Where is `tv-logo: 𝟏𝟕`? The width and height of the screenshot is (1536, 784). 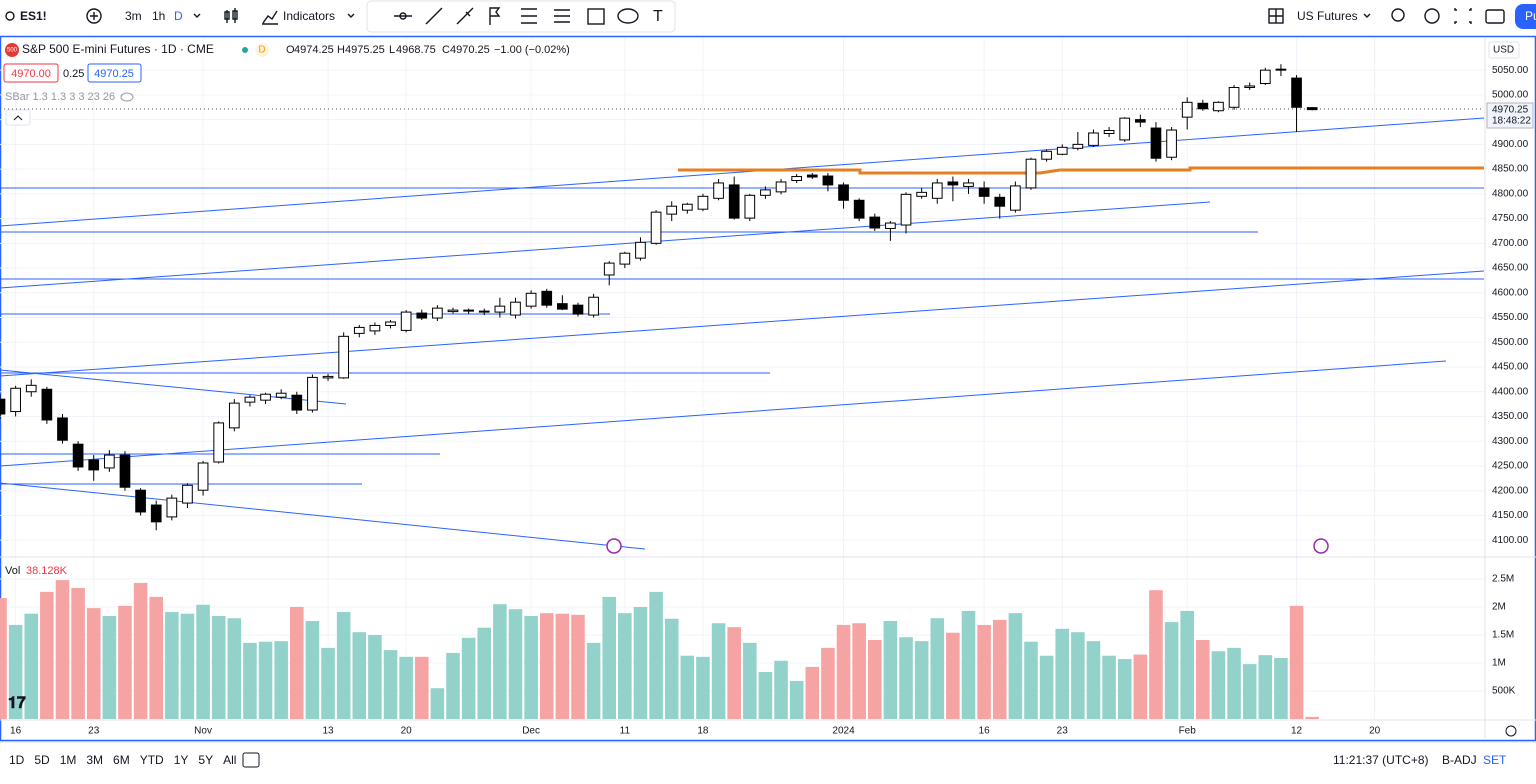 tv-logo: 𝟏𝟕 is located at coordinates (17, 703).